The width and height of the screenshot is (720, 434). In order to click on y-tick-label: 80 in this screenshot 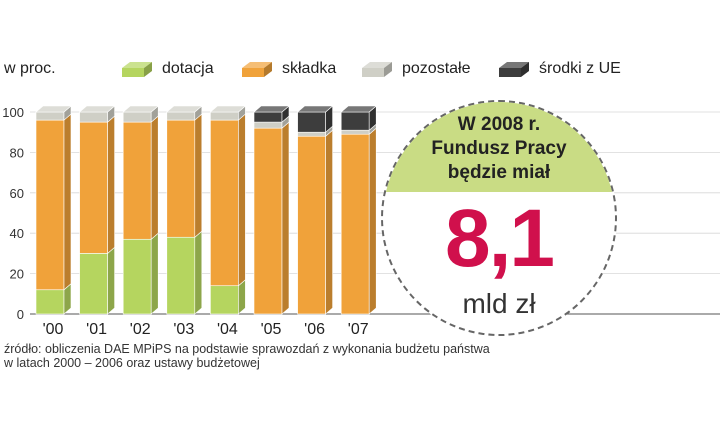, I will do `click(17, 152)`.